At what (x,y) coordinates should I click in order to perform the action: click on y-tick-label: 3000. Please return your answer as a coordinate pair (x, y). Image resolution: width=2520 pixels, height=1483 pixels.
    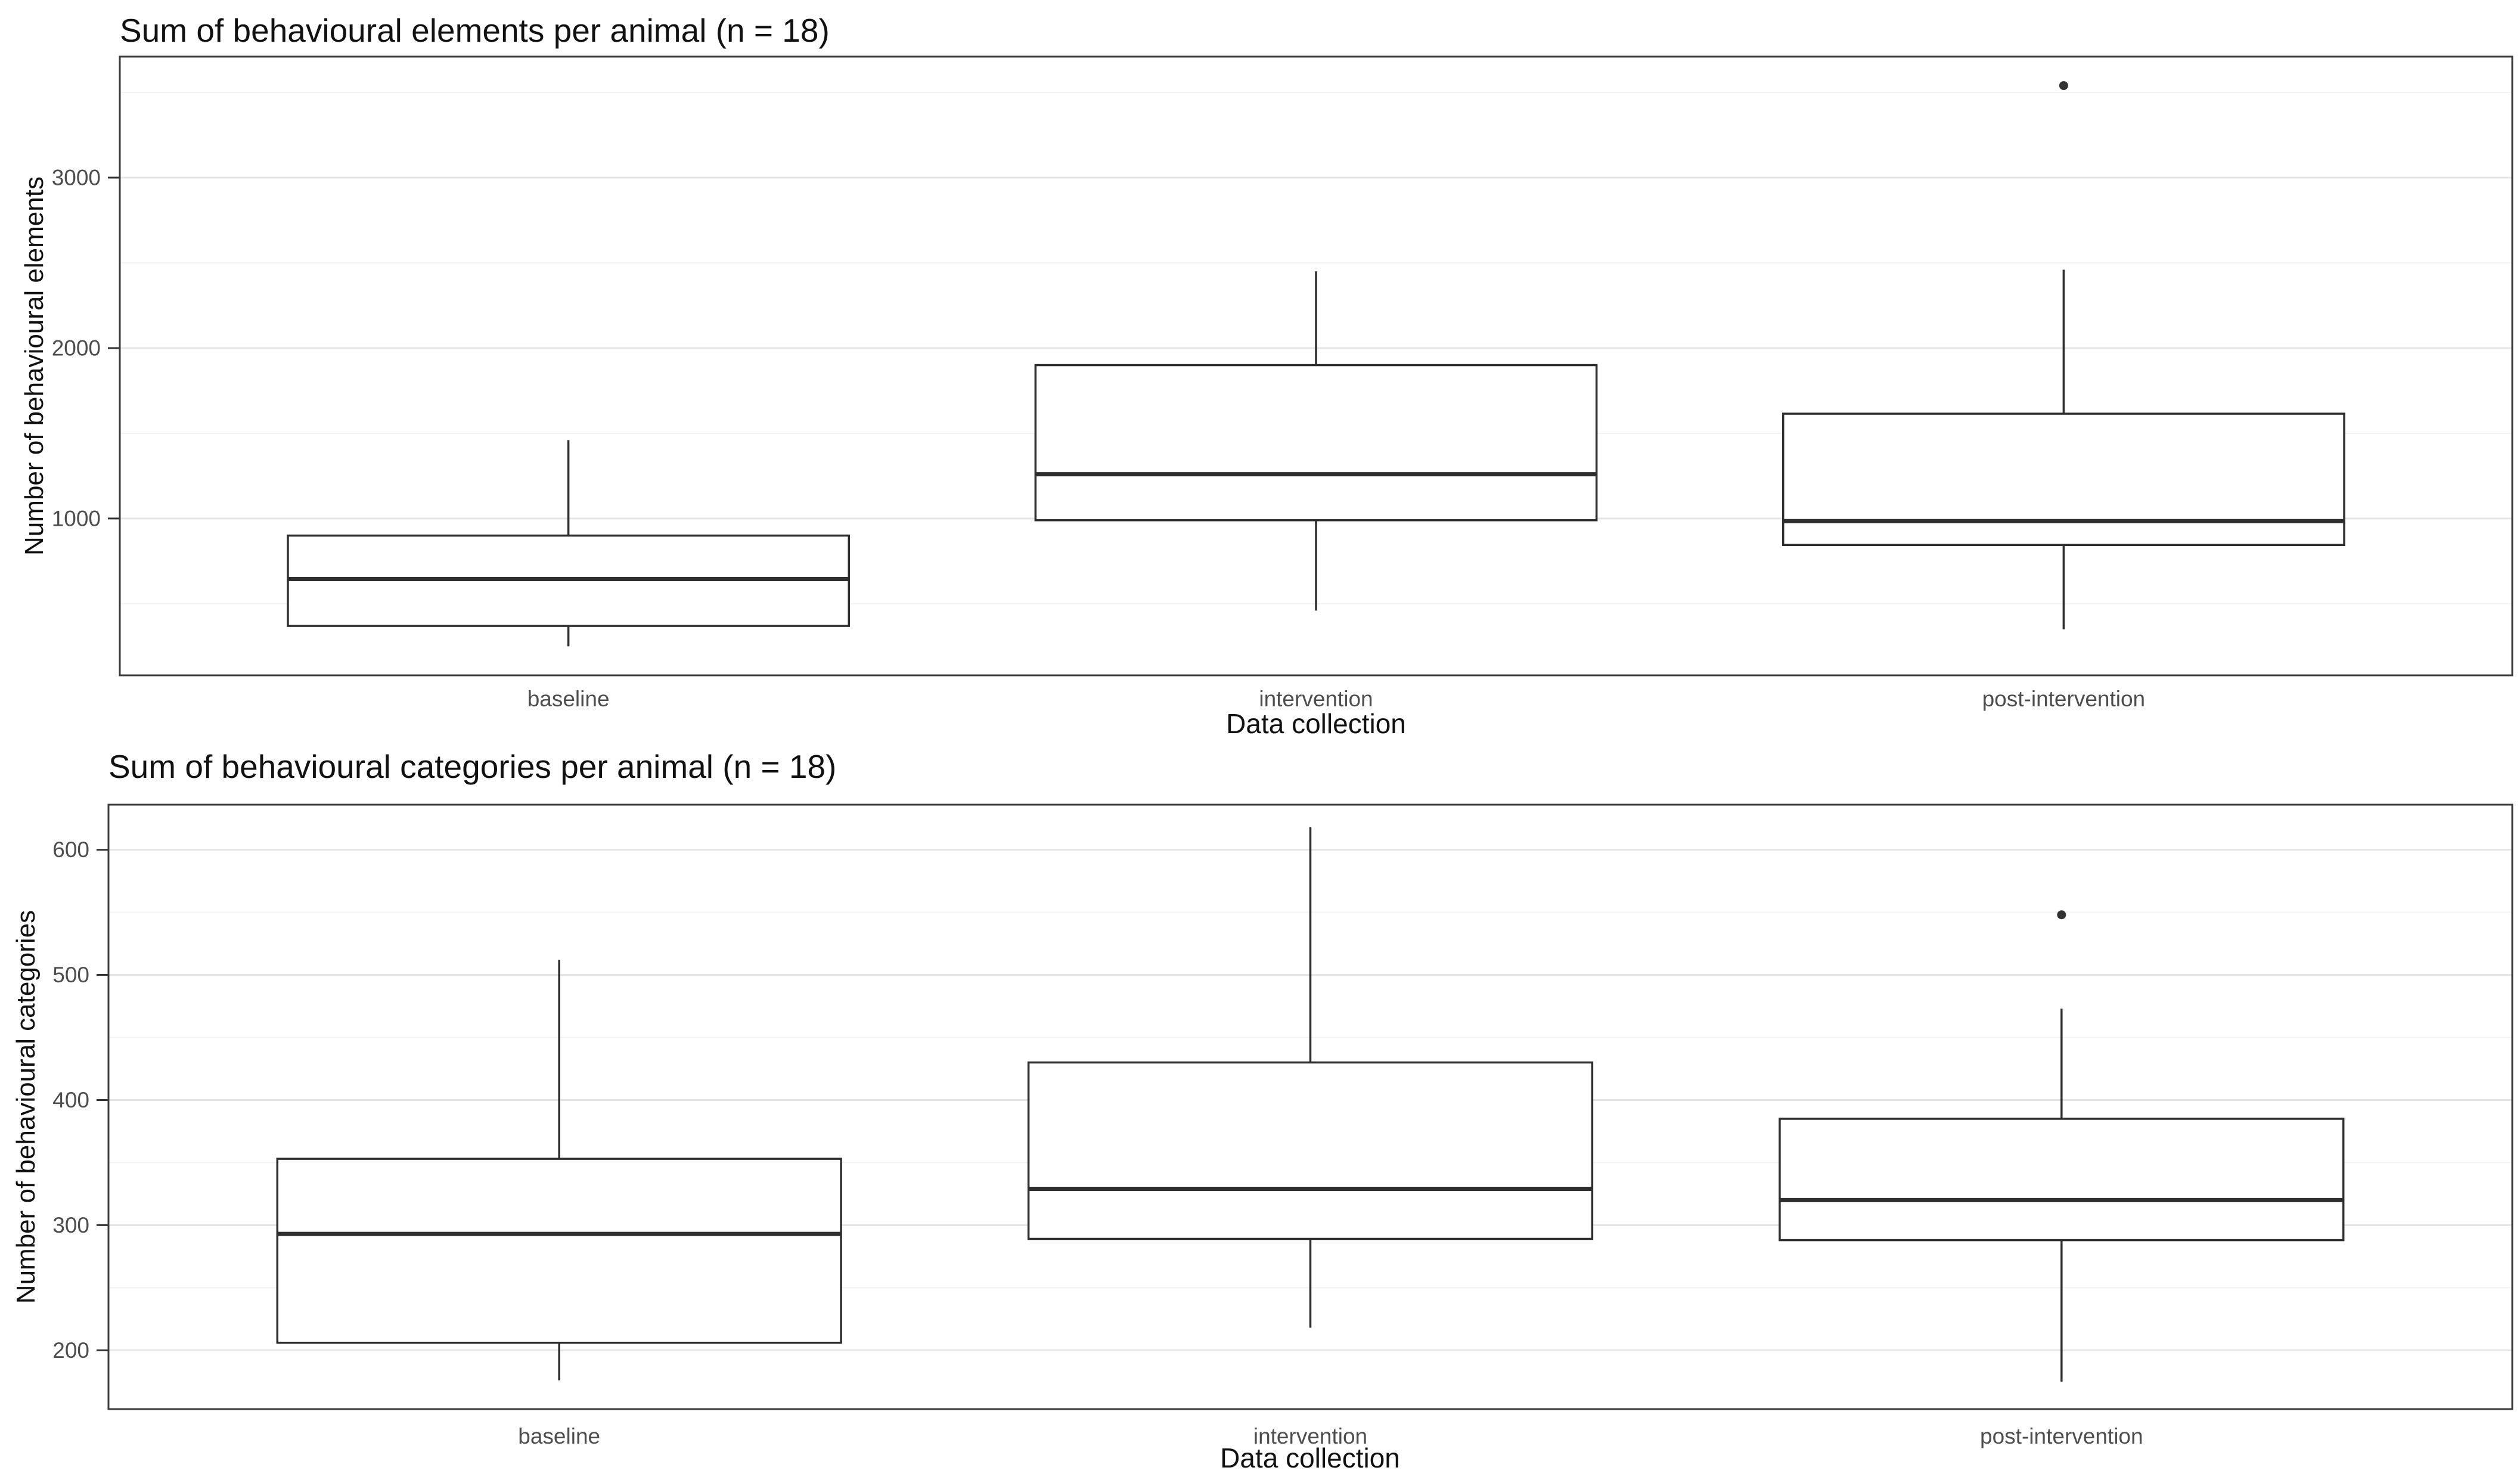
    Looking at the image, I should click on (76, 178).